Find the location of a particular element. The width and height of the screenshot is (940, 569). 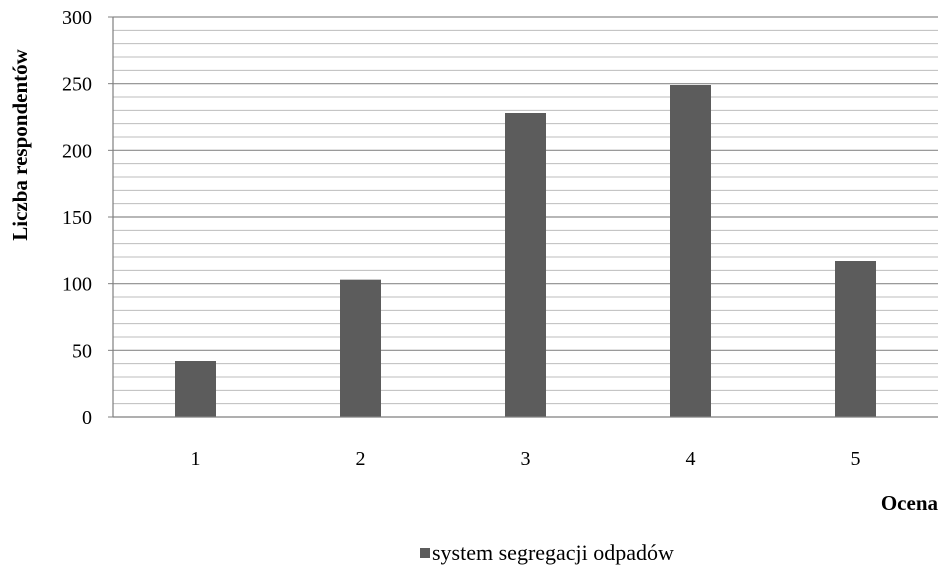

x-tick-label: 5 is located at coordinates (856, 459).